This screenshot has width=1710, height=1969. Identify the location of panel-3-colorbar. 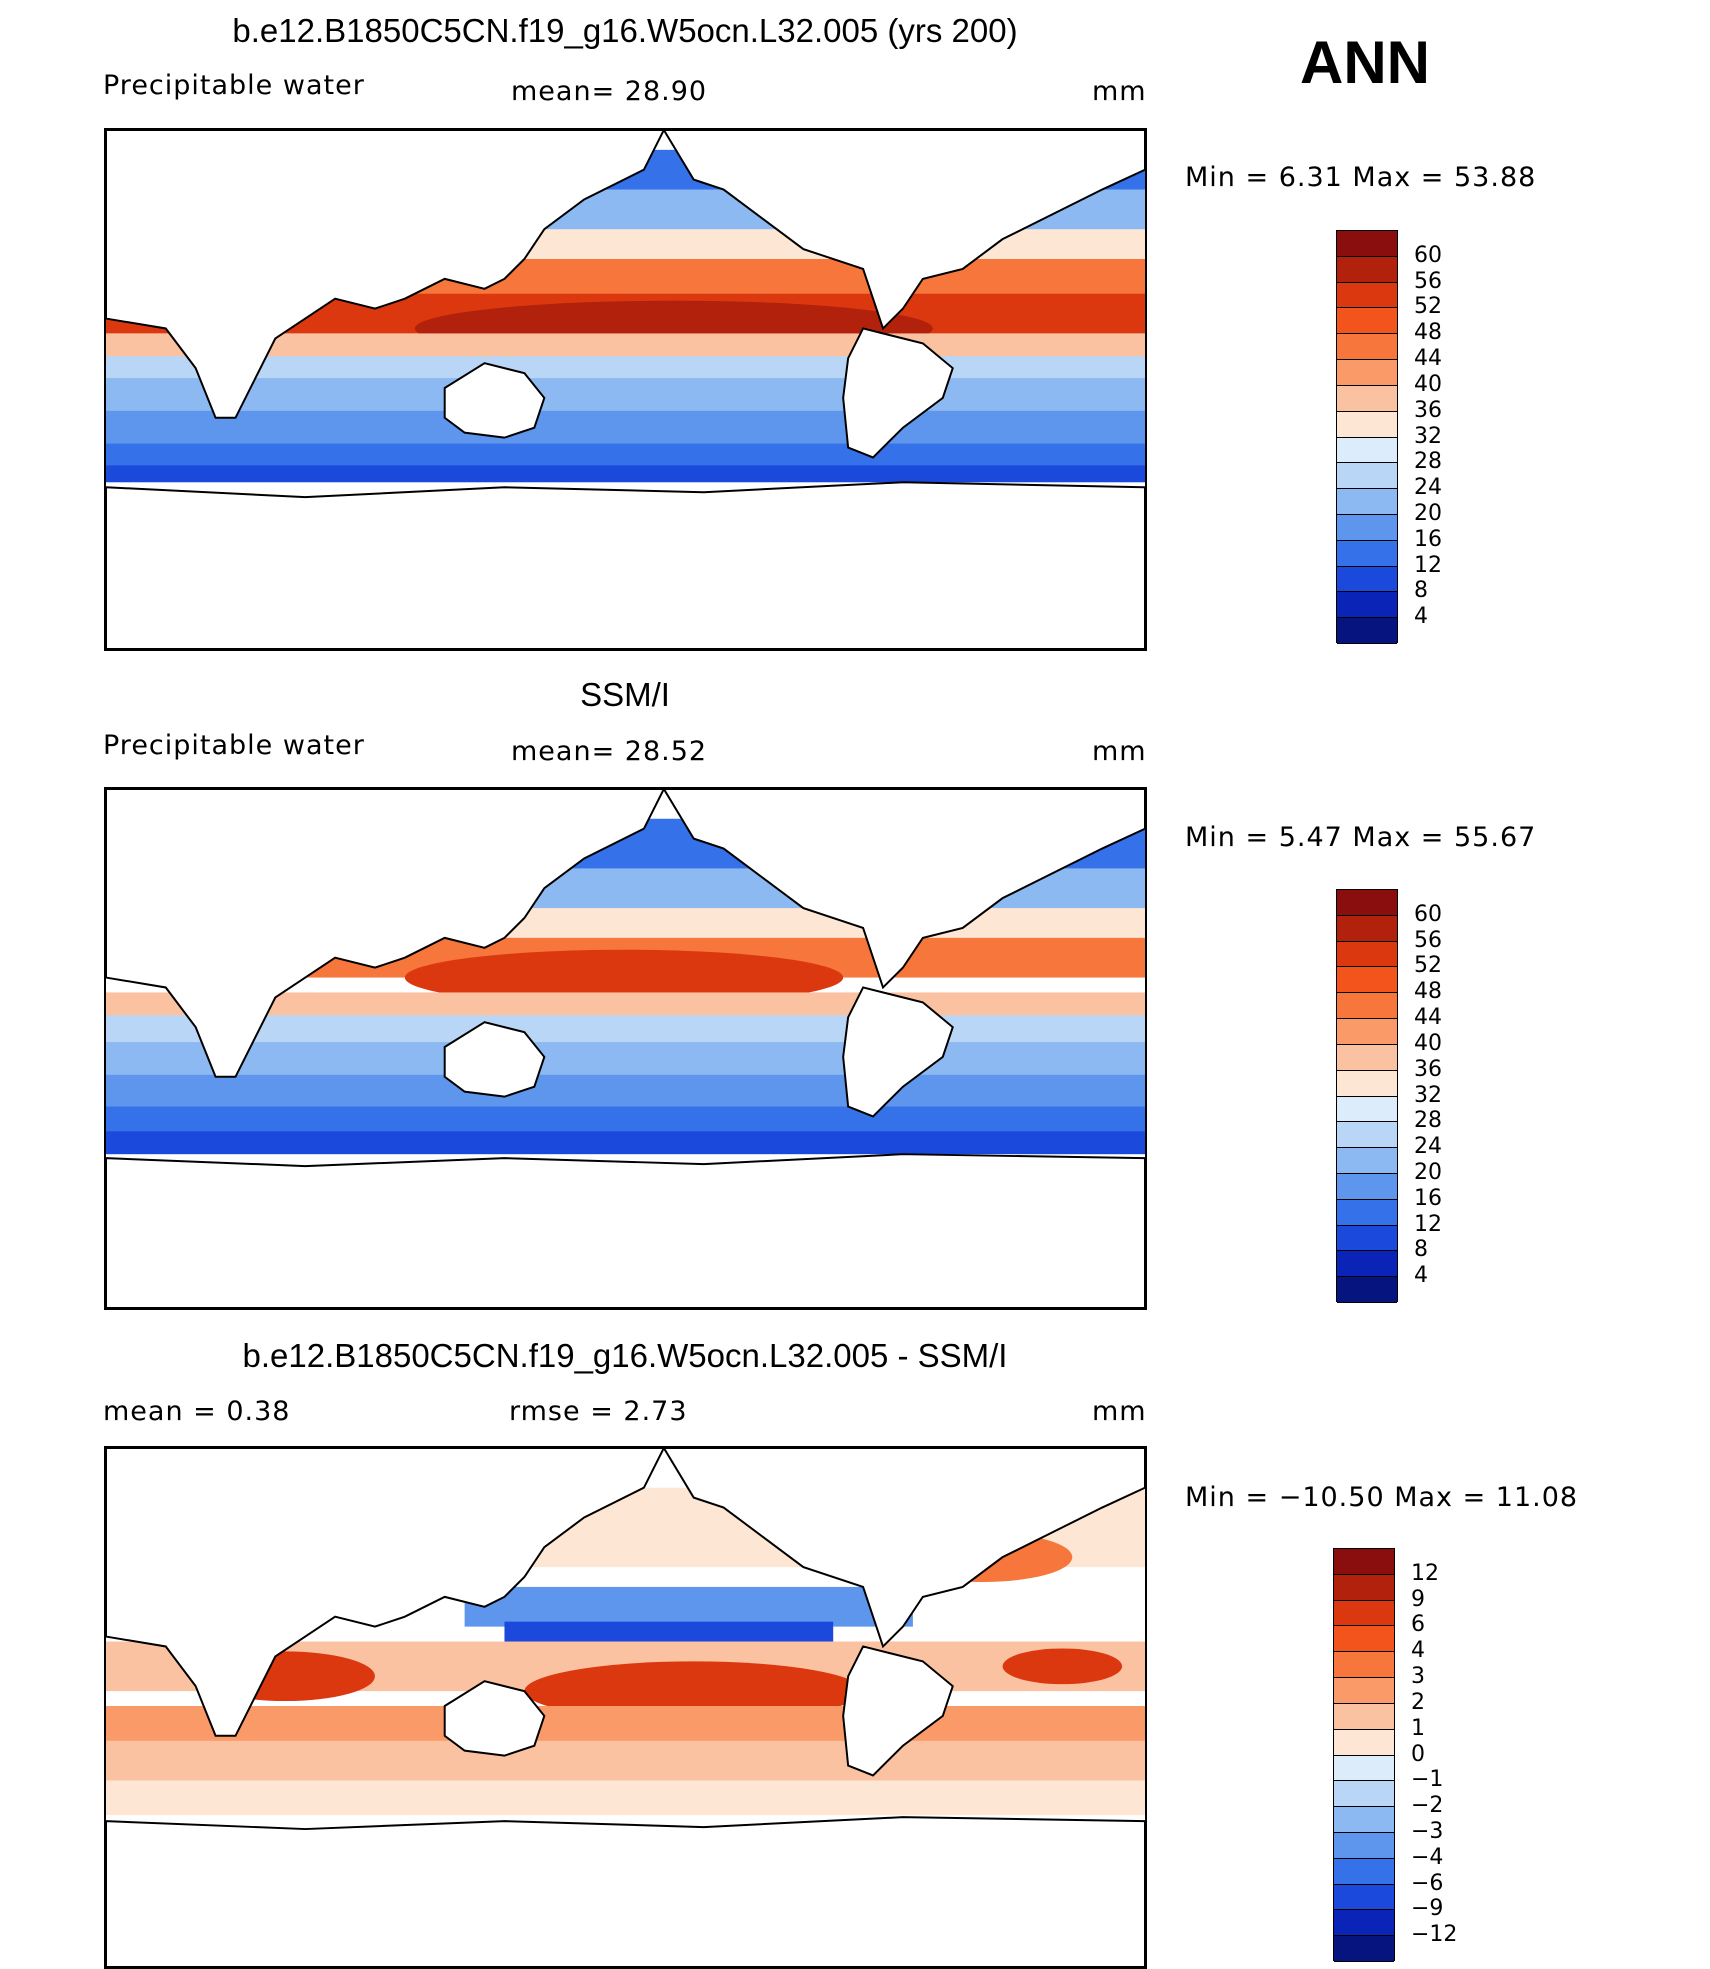
(1364, 1755).